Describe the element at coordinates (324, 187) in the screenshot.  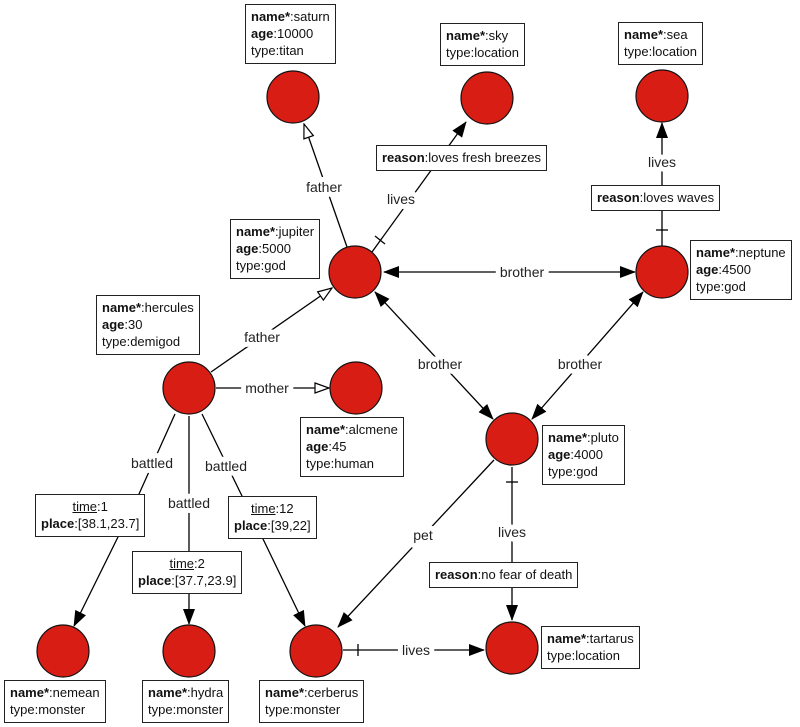
I see `edge-label: father` at that location.